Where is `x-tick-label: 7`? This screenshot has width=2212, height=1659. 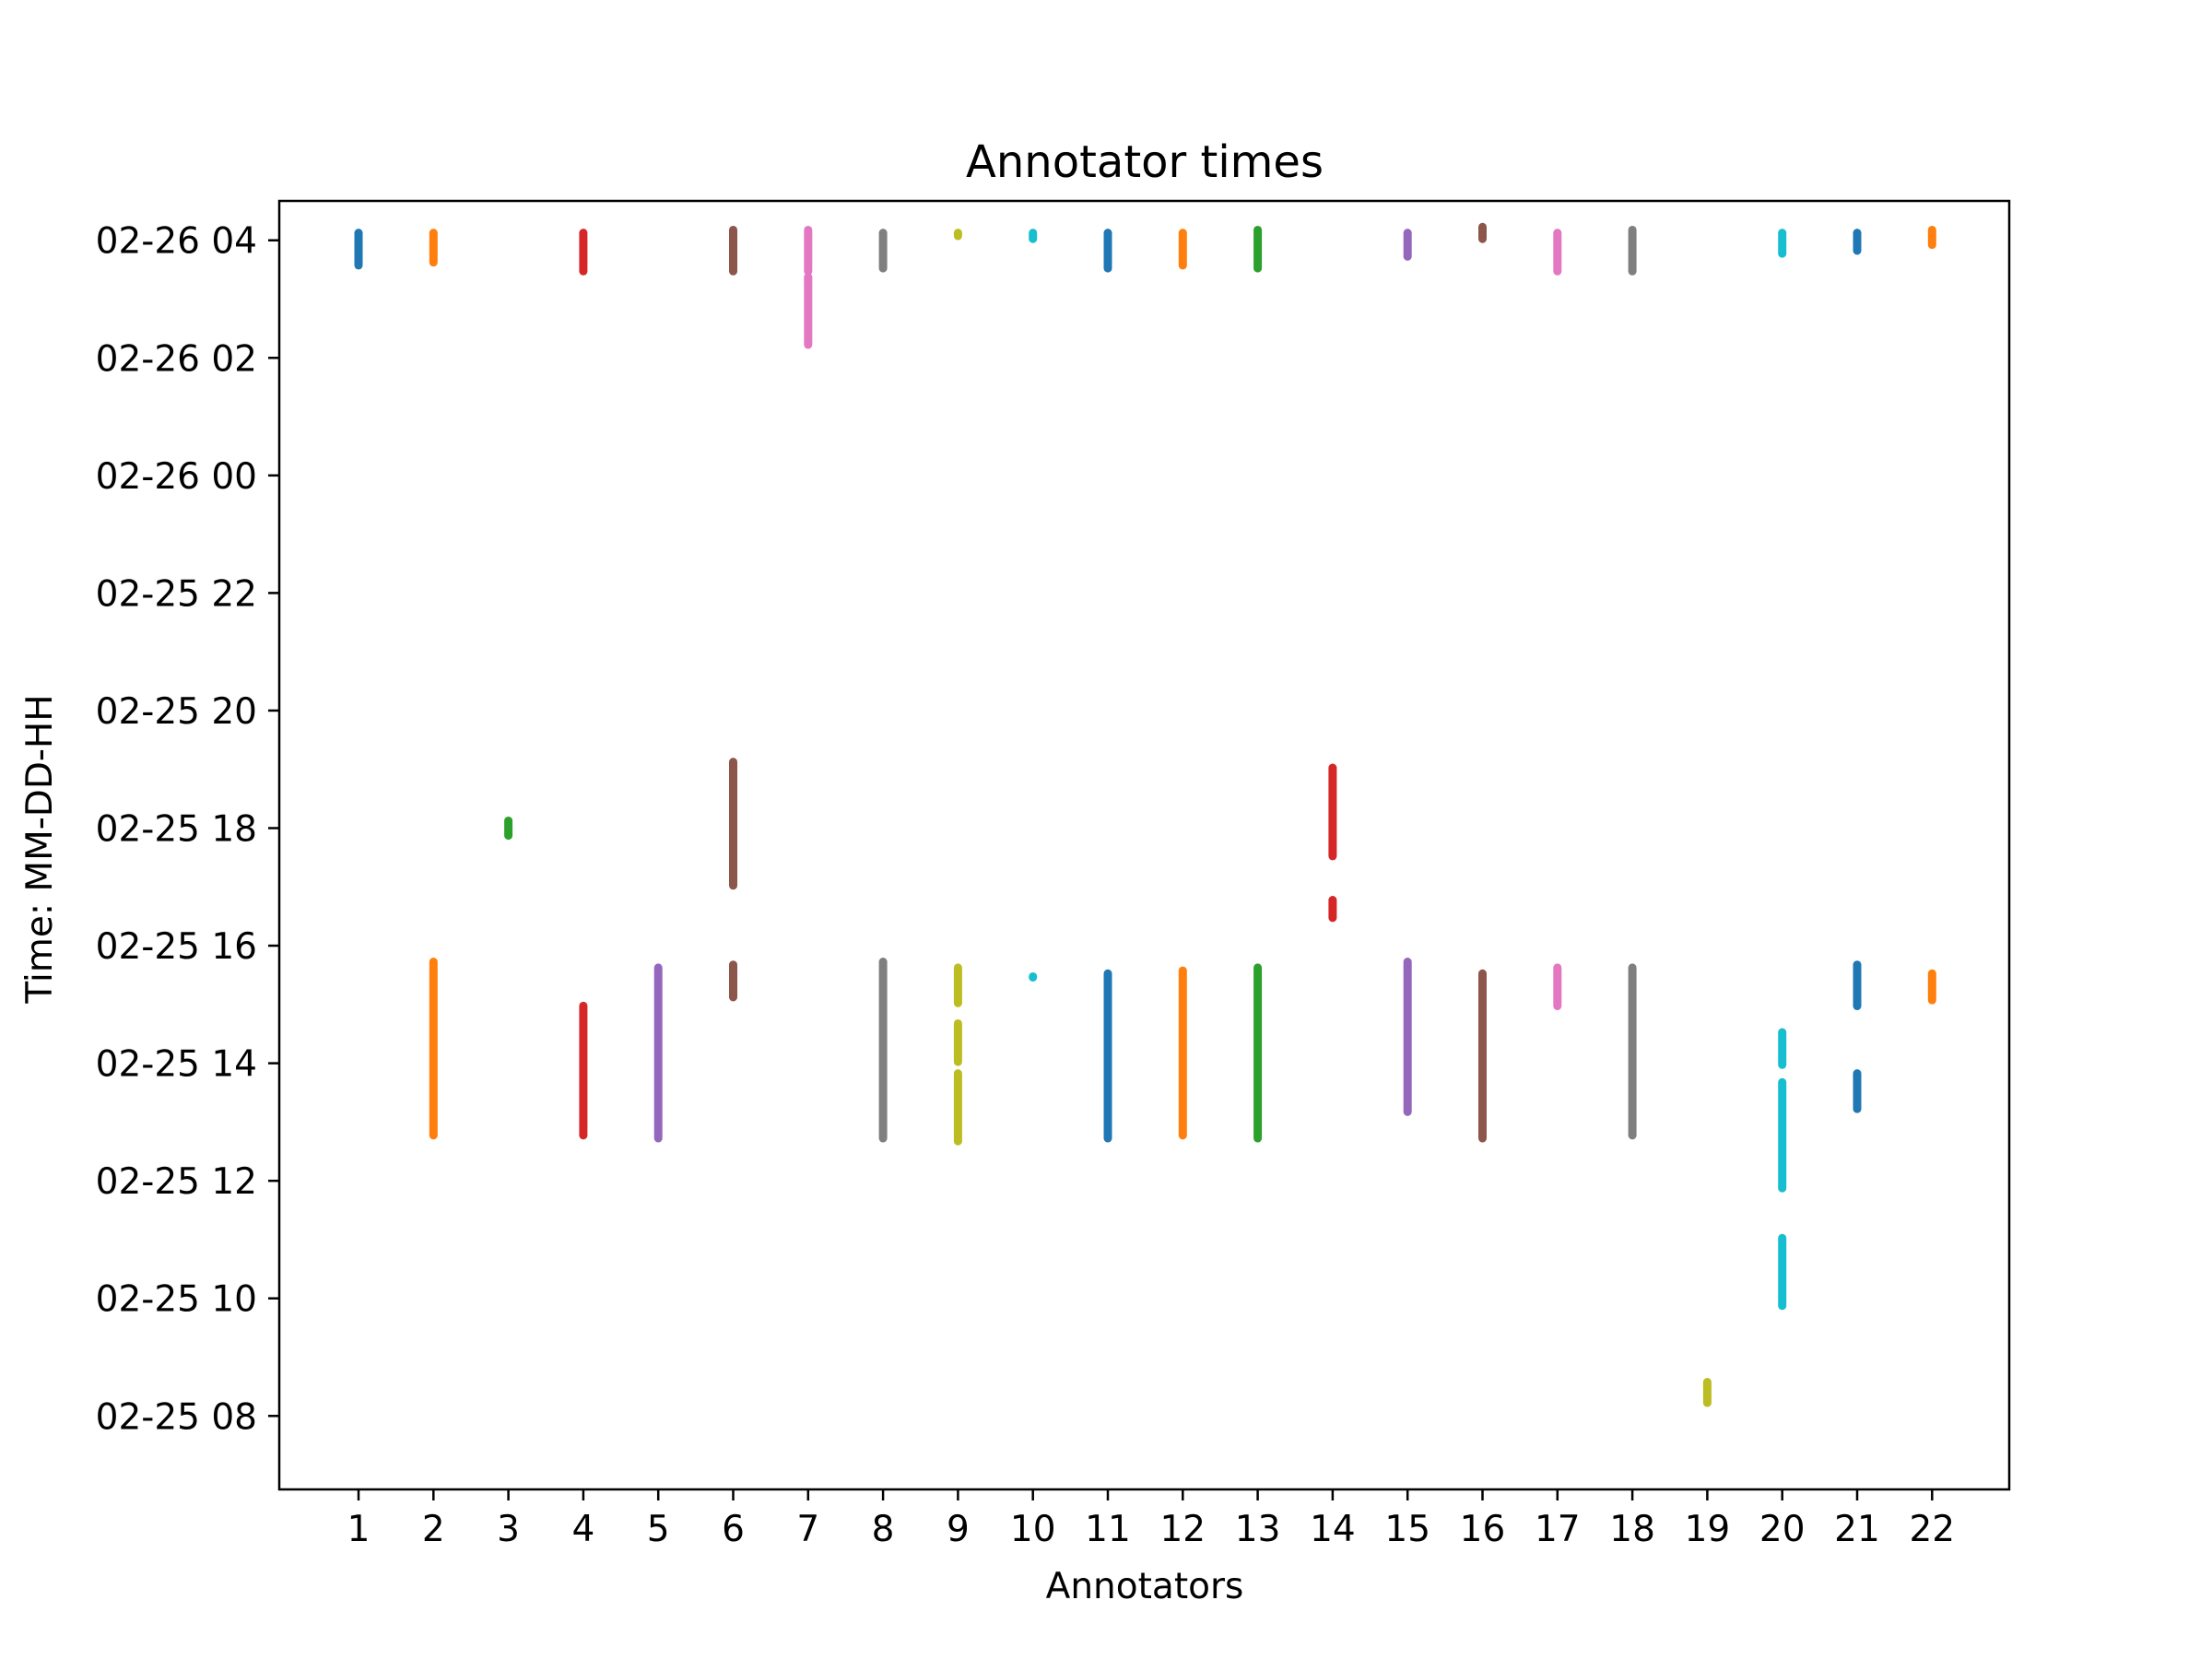
x-tick-label: 7 is located at coordinates (807, 1529).